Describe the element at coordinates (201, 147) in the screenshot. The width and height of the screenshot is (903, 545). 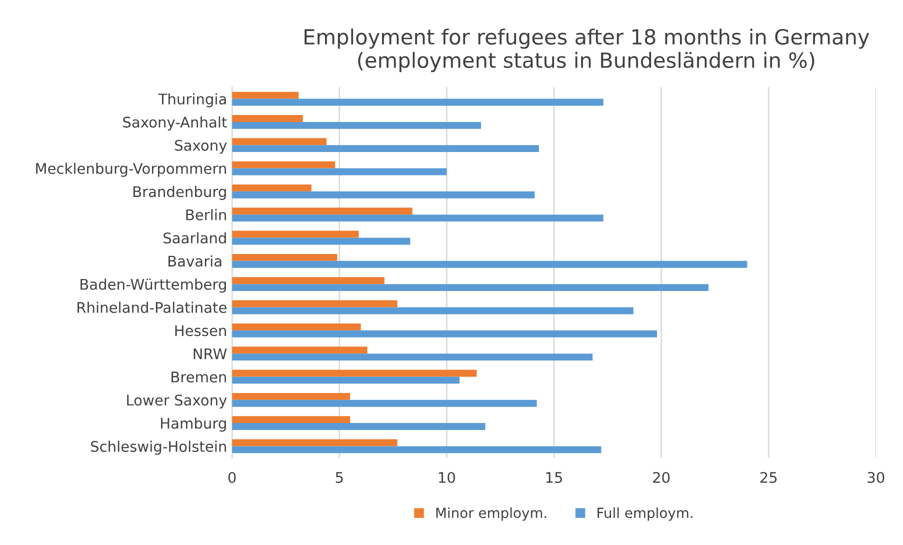
I see `y-tick-label: Saxony` at that location.